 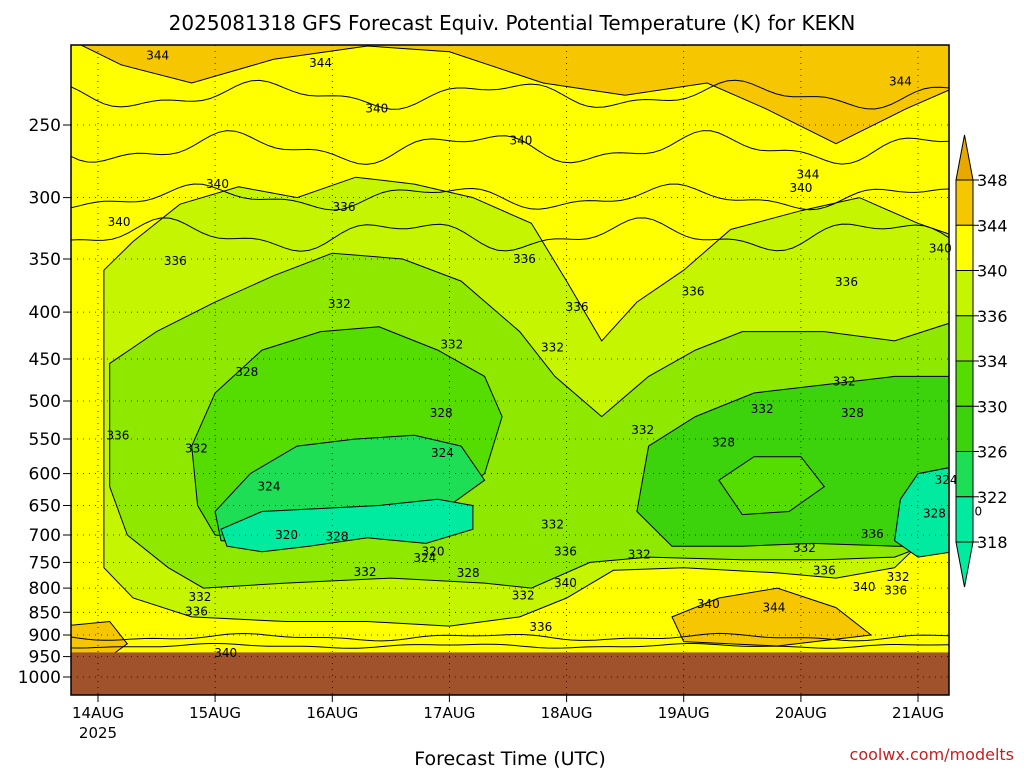 What do you see at coordinates (992, 452) in the screenshot?
I see `colorbar-tick-label: 326` at bounding box center [992, 452].